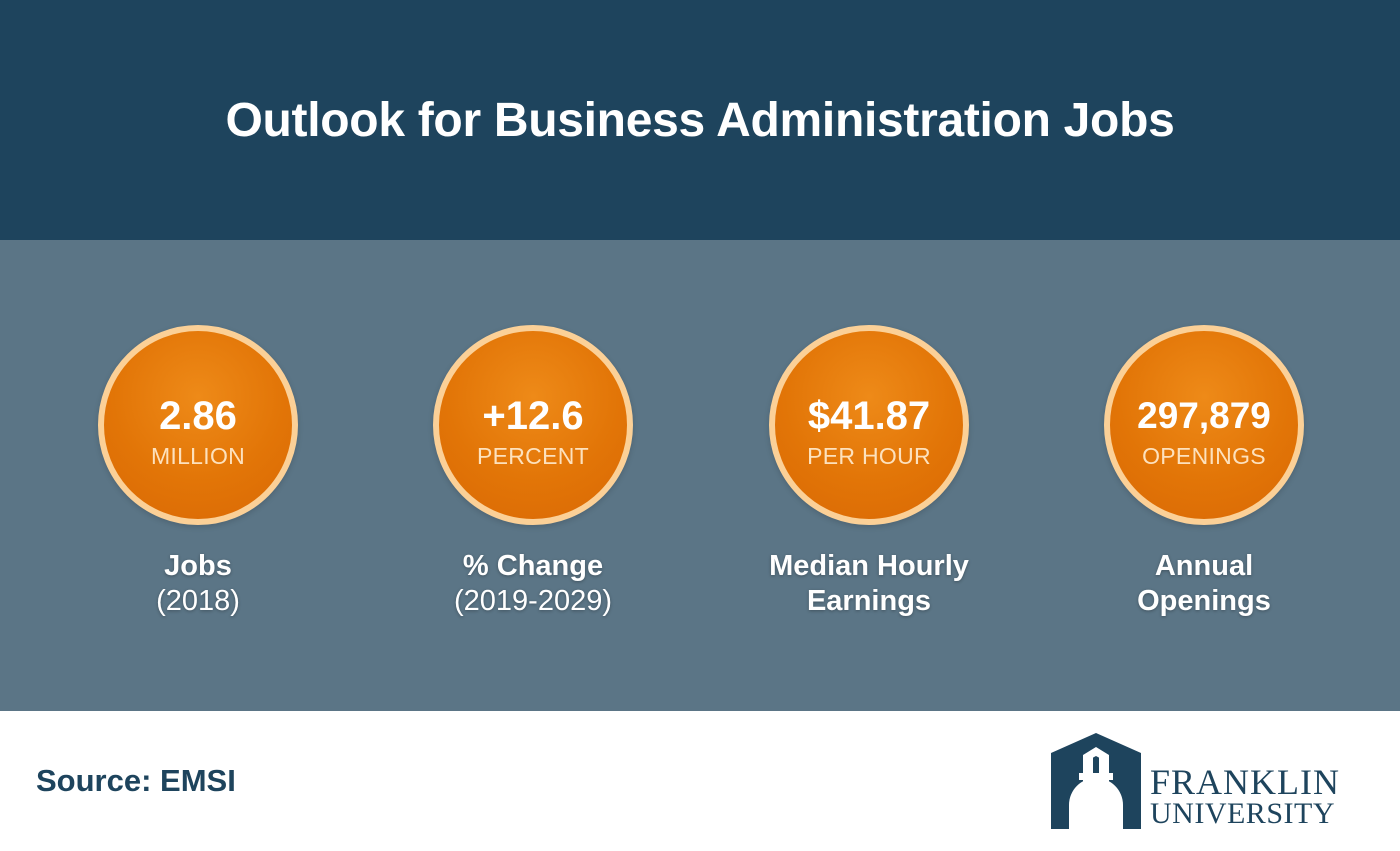 The width and height of the screenshot is (1400, 851). What do you see at coordinates (869, 566) in the screenshot?
I see `stat-label: Median Hourly` at bounding box center [869, 566].